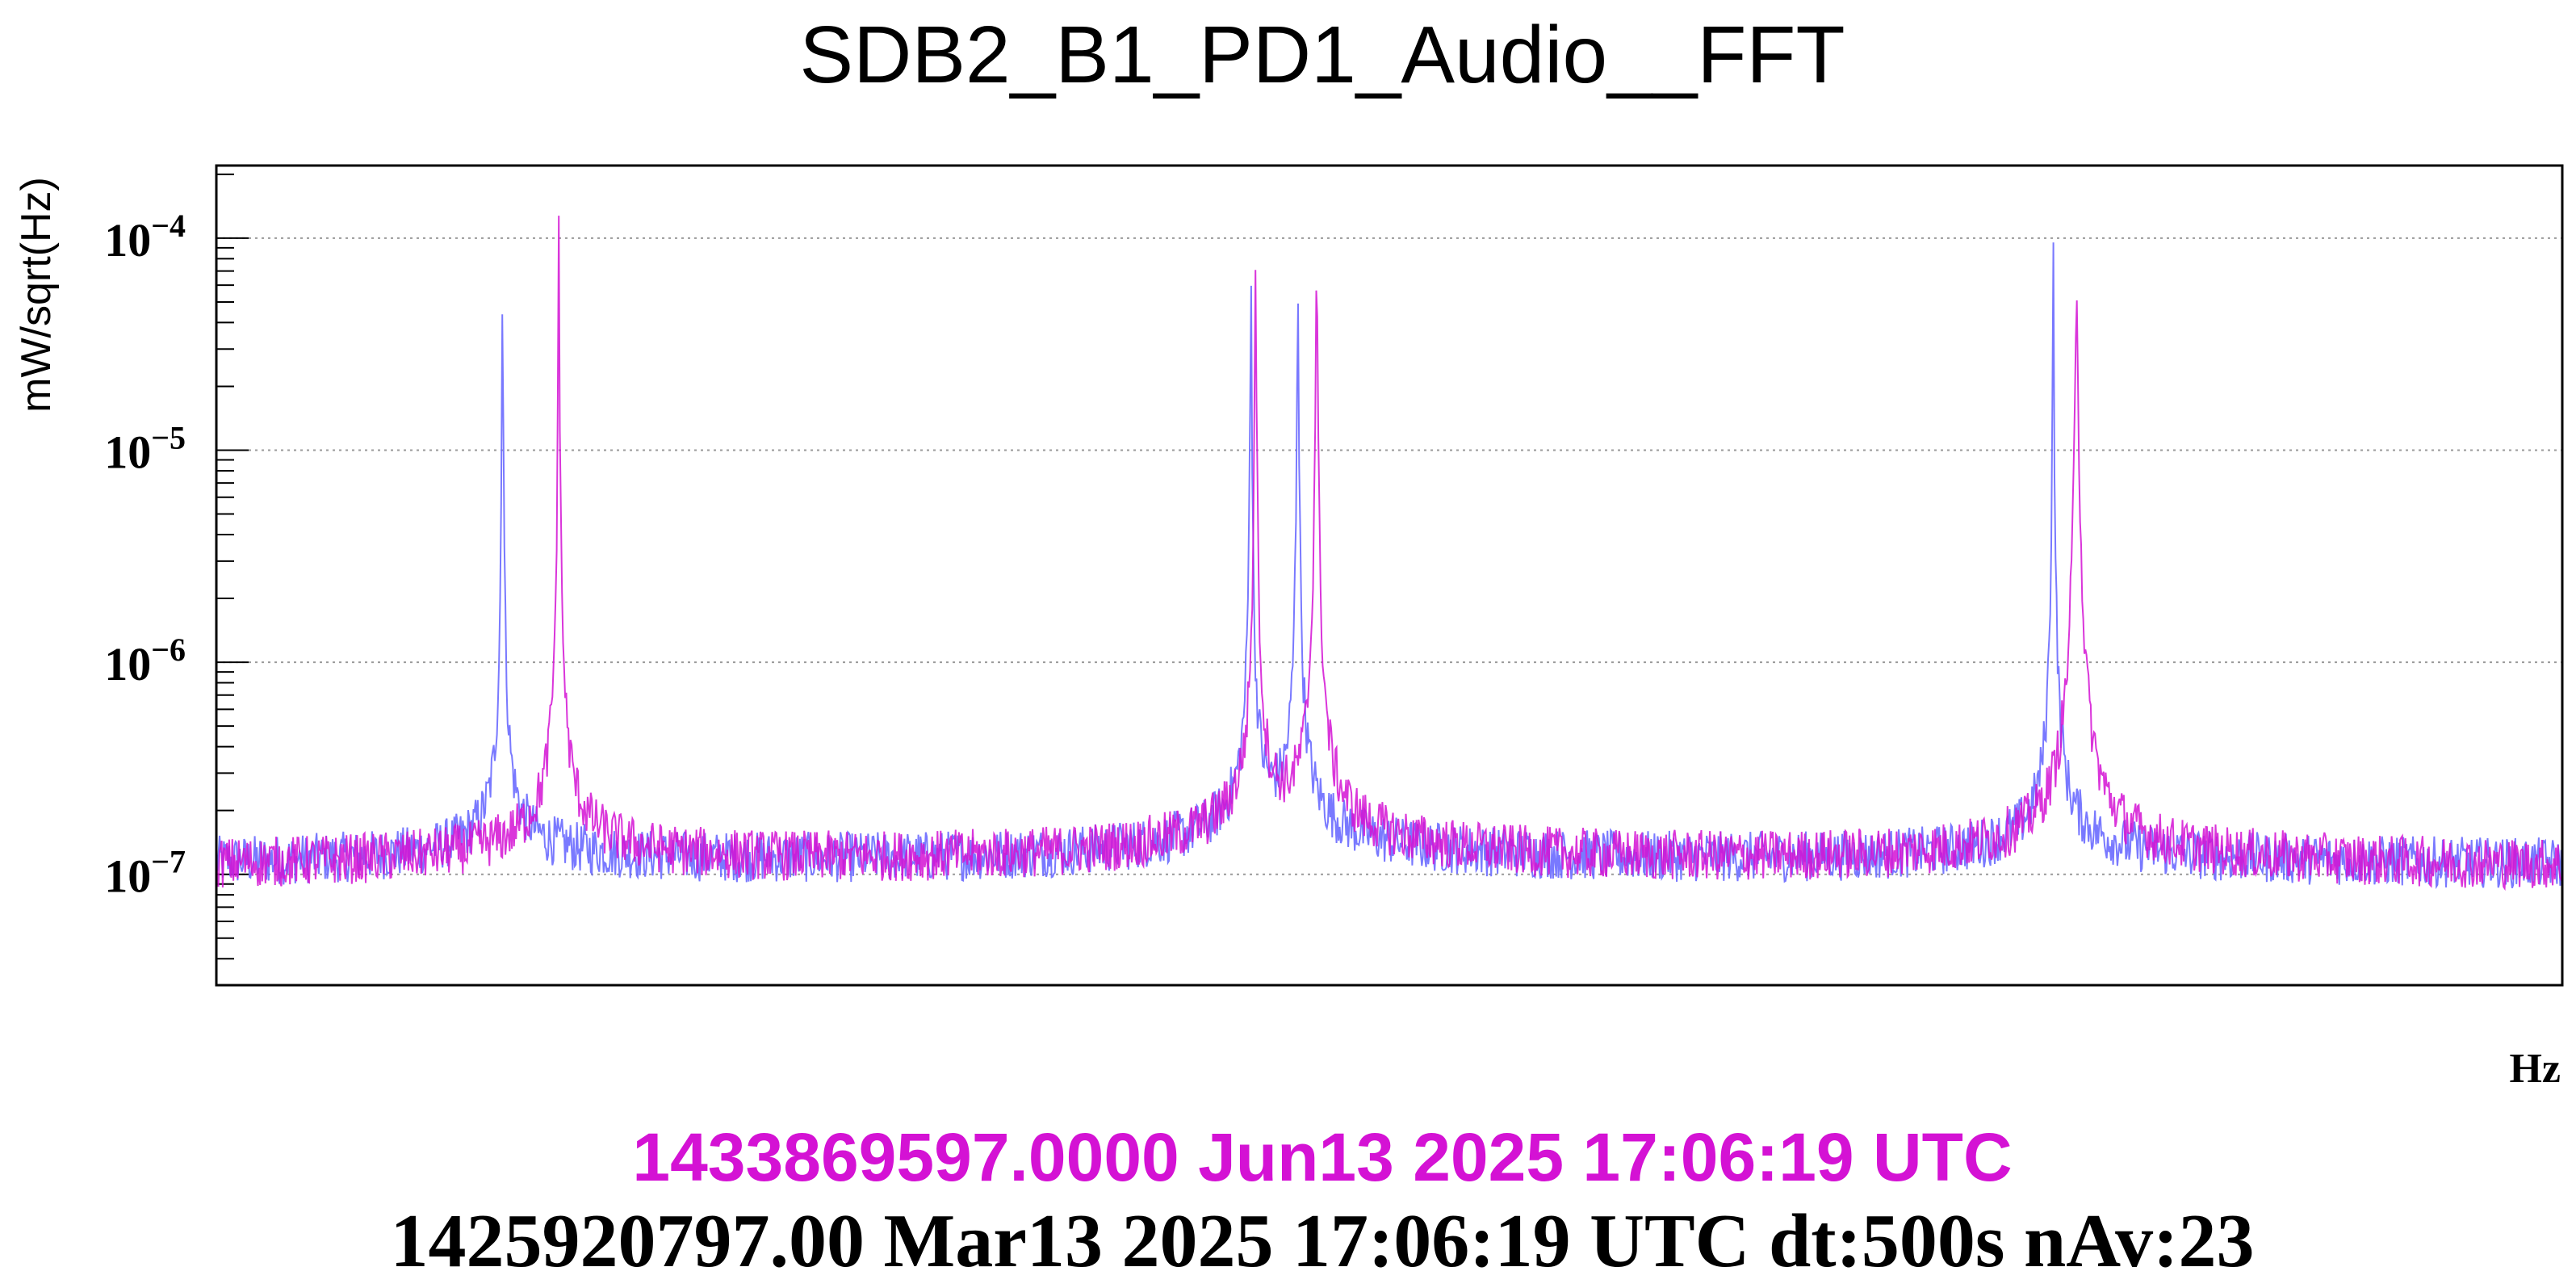  I want to click on x-axis-label: Hz, so click(2535, 1069).